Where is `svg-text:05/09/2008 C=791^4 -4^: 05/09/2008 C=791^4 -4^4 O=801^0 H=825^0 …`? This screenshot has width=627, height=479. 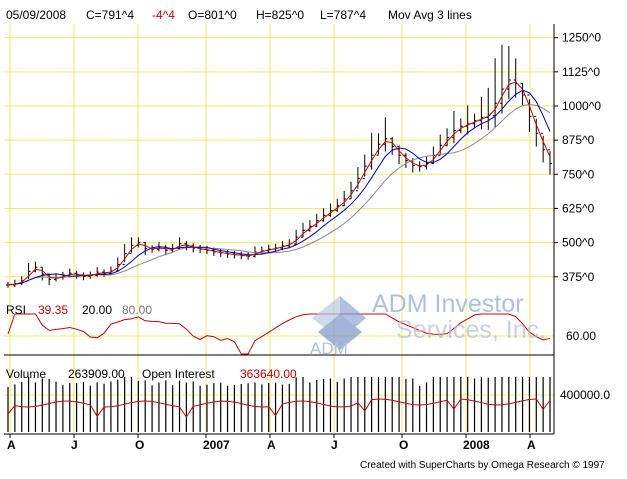
svg-text:05/09/2008 C=791^4 -4^: 05/09/2008 C=791^4 -4^4 O=801^0 H=825^0 … is located at coordinates (239, 15).